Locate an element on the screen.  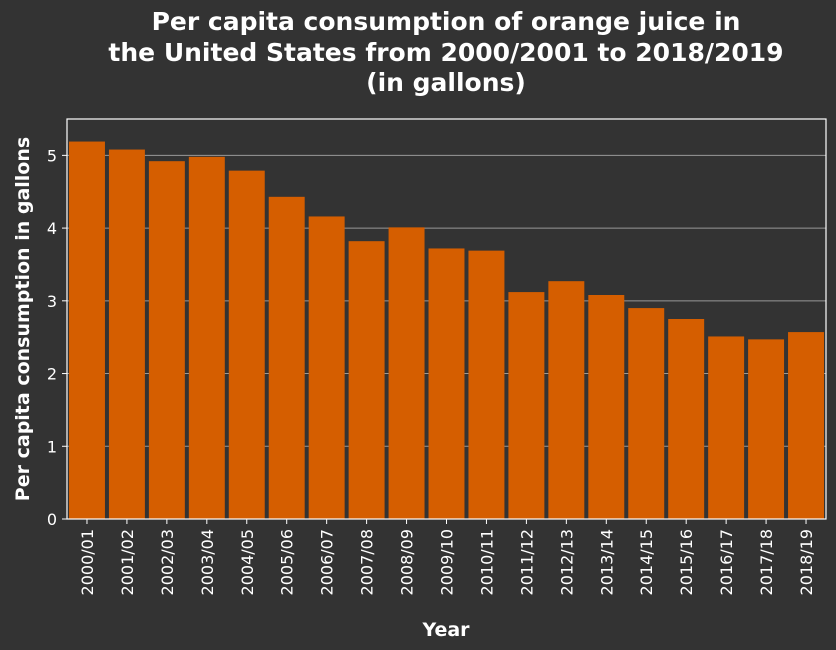
y-tick-label-4: 4 is located at coordinates (52, 228).